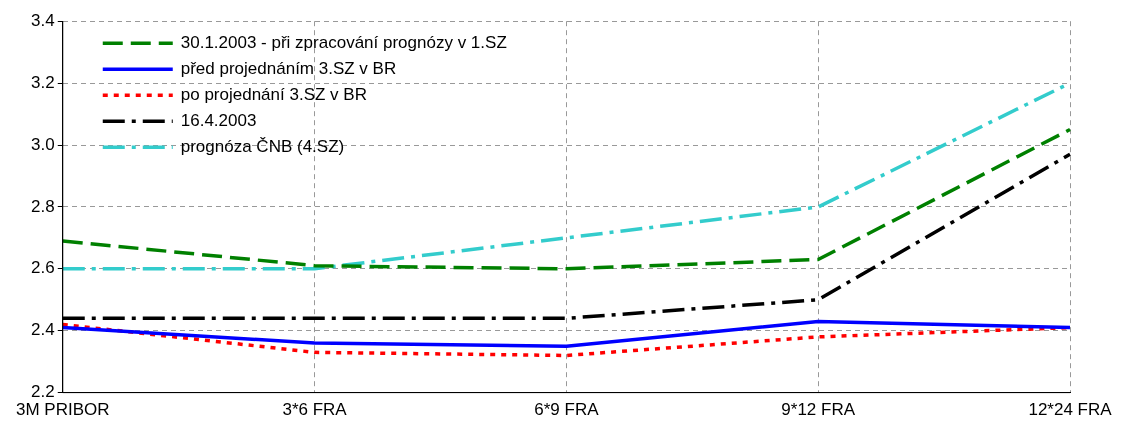 This screenshot has width=1128, height=437. I want to click on legend-label: po projednání 3.SZ v BR, so click(273, 94).